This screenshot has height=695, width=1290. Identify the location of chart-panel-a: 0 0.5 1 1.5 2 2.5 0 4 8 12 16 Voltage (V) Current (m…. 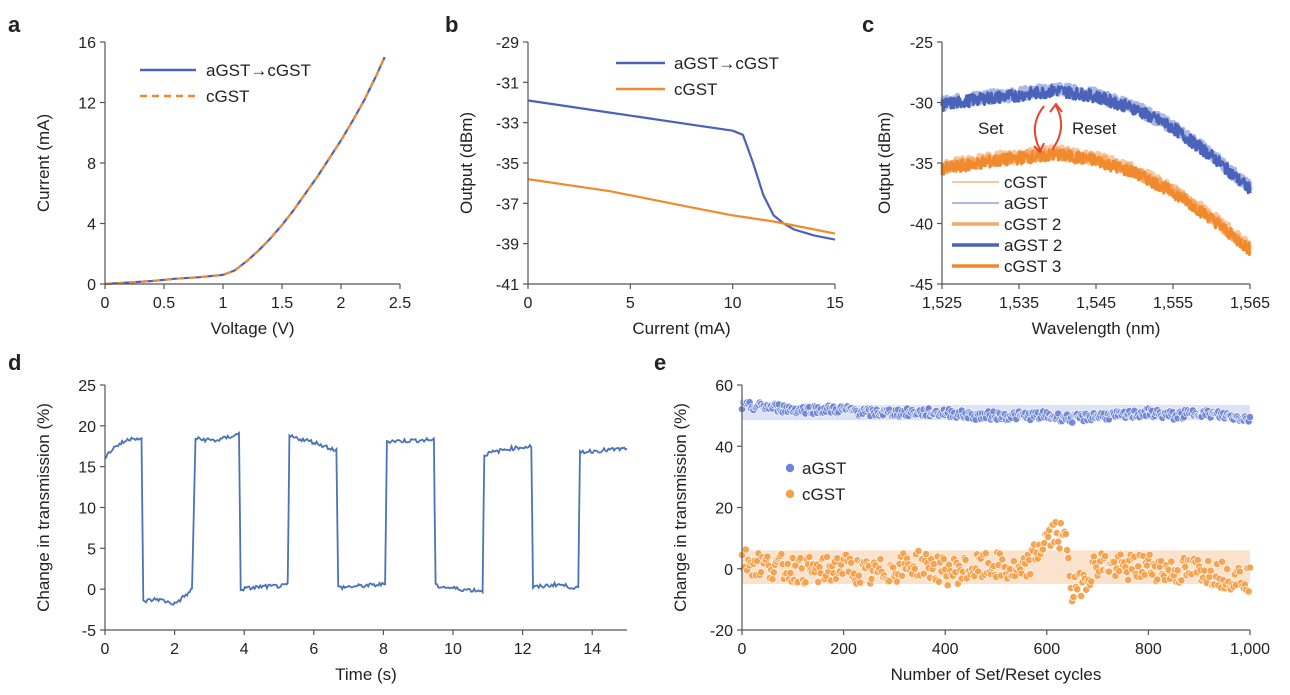
(209, 175).